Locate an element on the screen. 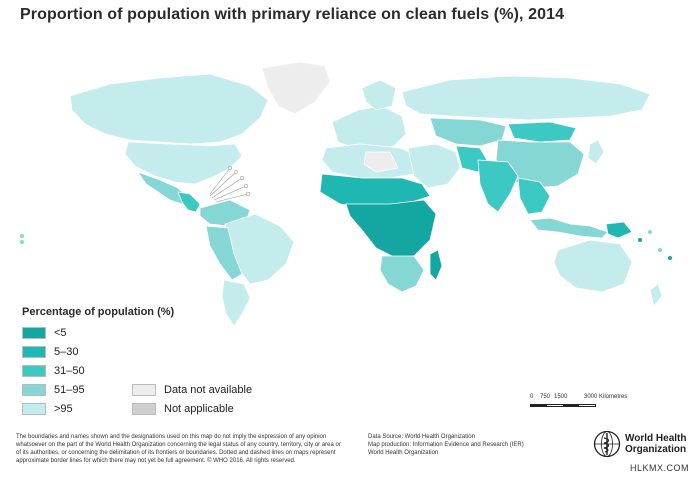 This screenshot has height=478, width=700. region-india is located at coordinates (498, 186).